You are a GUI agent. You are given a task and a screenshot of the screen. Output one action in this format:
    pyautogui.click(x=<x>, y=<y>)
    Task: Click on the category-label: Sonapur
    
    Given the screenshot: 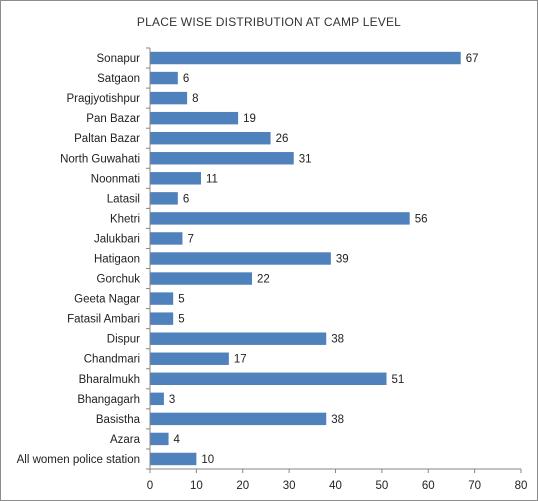 What is the action you would take?
    pyautogui.click(x=119, y=59)
    